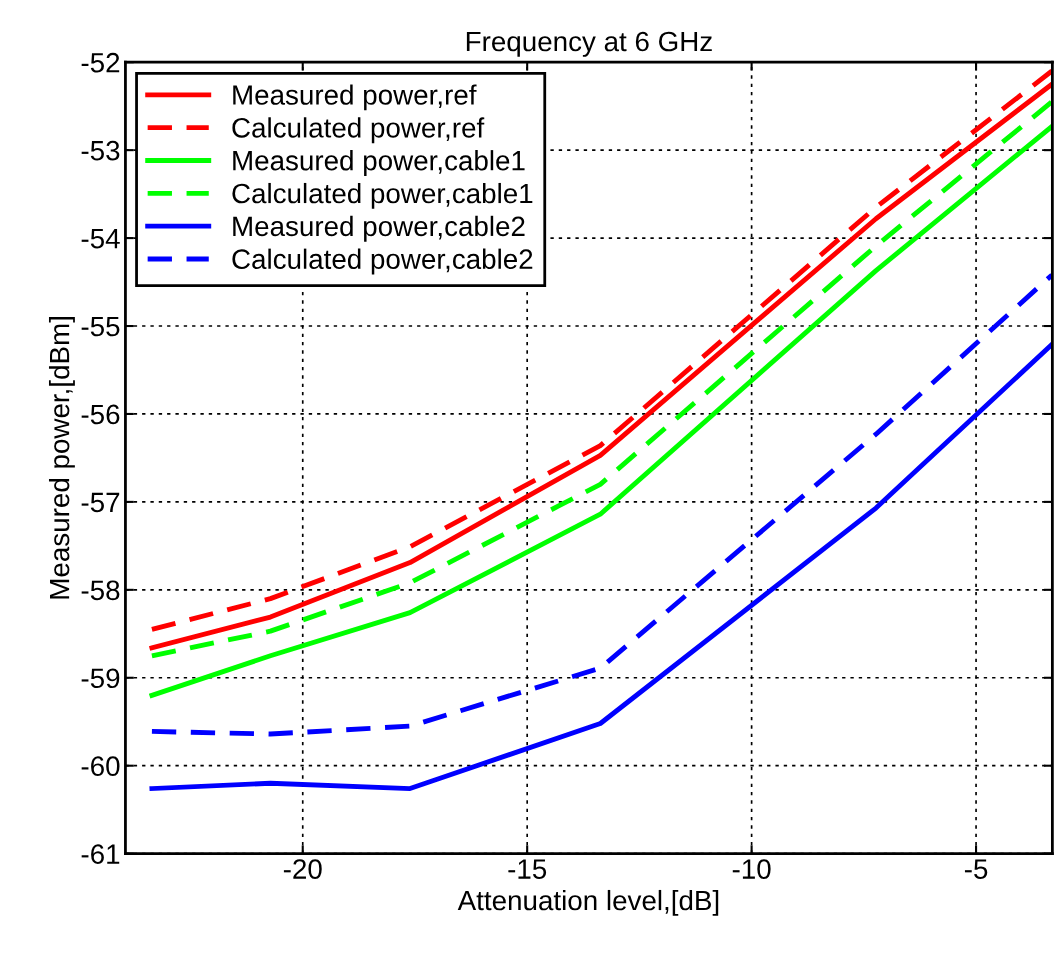  Describe the element at coordinates (100, 766) in the screenshot. I see `y-tick-label: -60` at that location.